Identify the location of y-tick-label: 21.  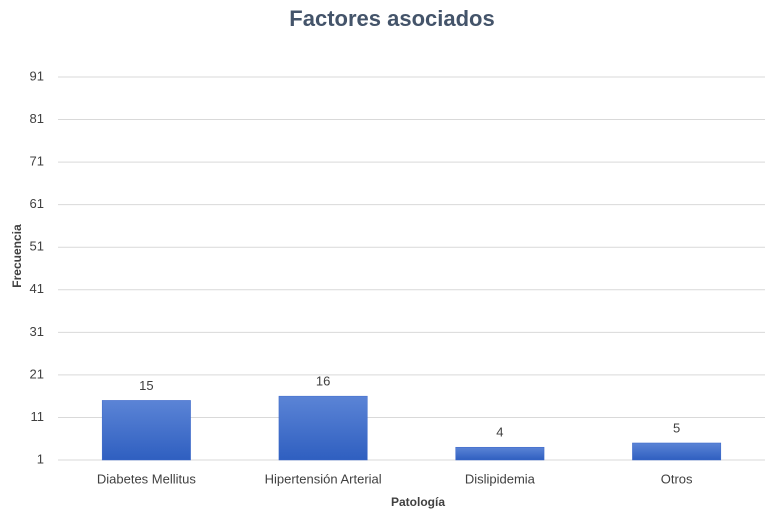
(37, 373).